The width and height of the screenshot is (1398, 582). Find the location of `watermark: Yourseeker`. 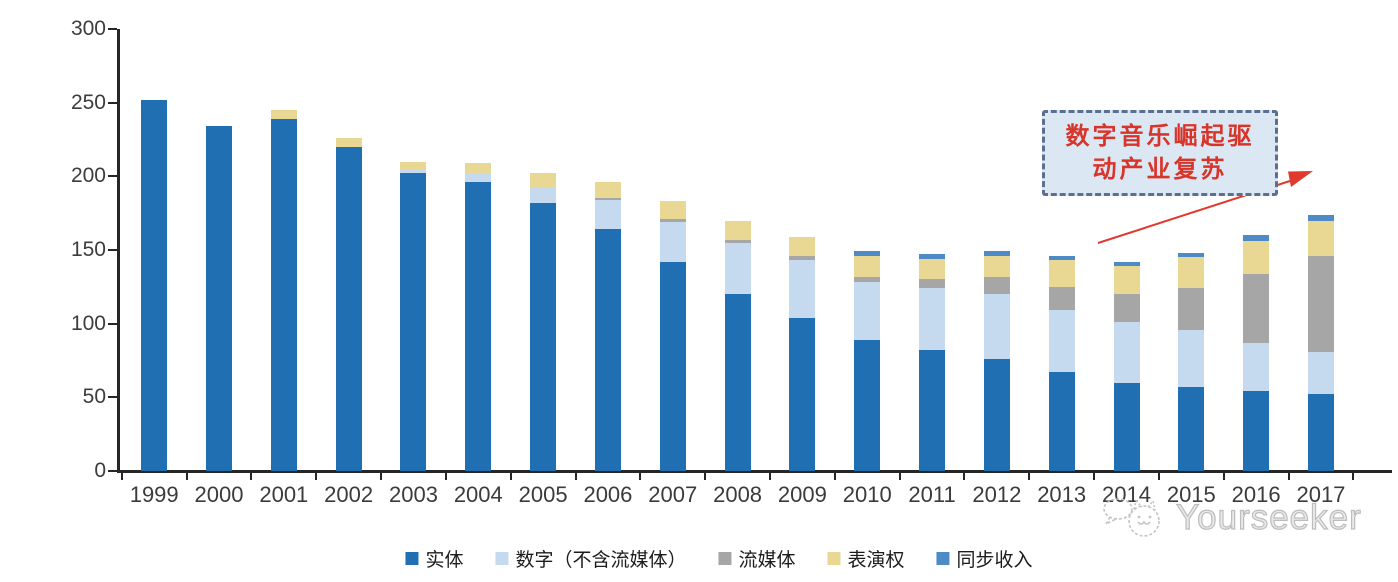

watermark: Yourseeker is located at coordinates (1232, 518).